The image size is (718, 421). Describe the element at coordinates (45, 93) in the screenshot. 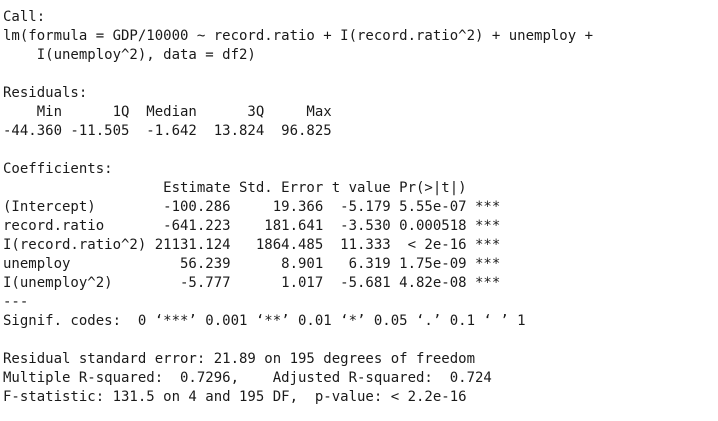

I see `residuals-header: Residuals:` at that location.